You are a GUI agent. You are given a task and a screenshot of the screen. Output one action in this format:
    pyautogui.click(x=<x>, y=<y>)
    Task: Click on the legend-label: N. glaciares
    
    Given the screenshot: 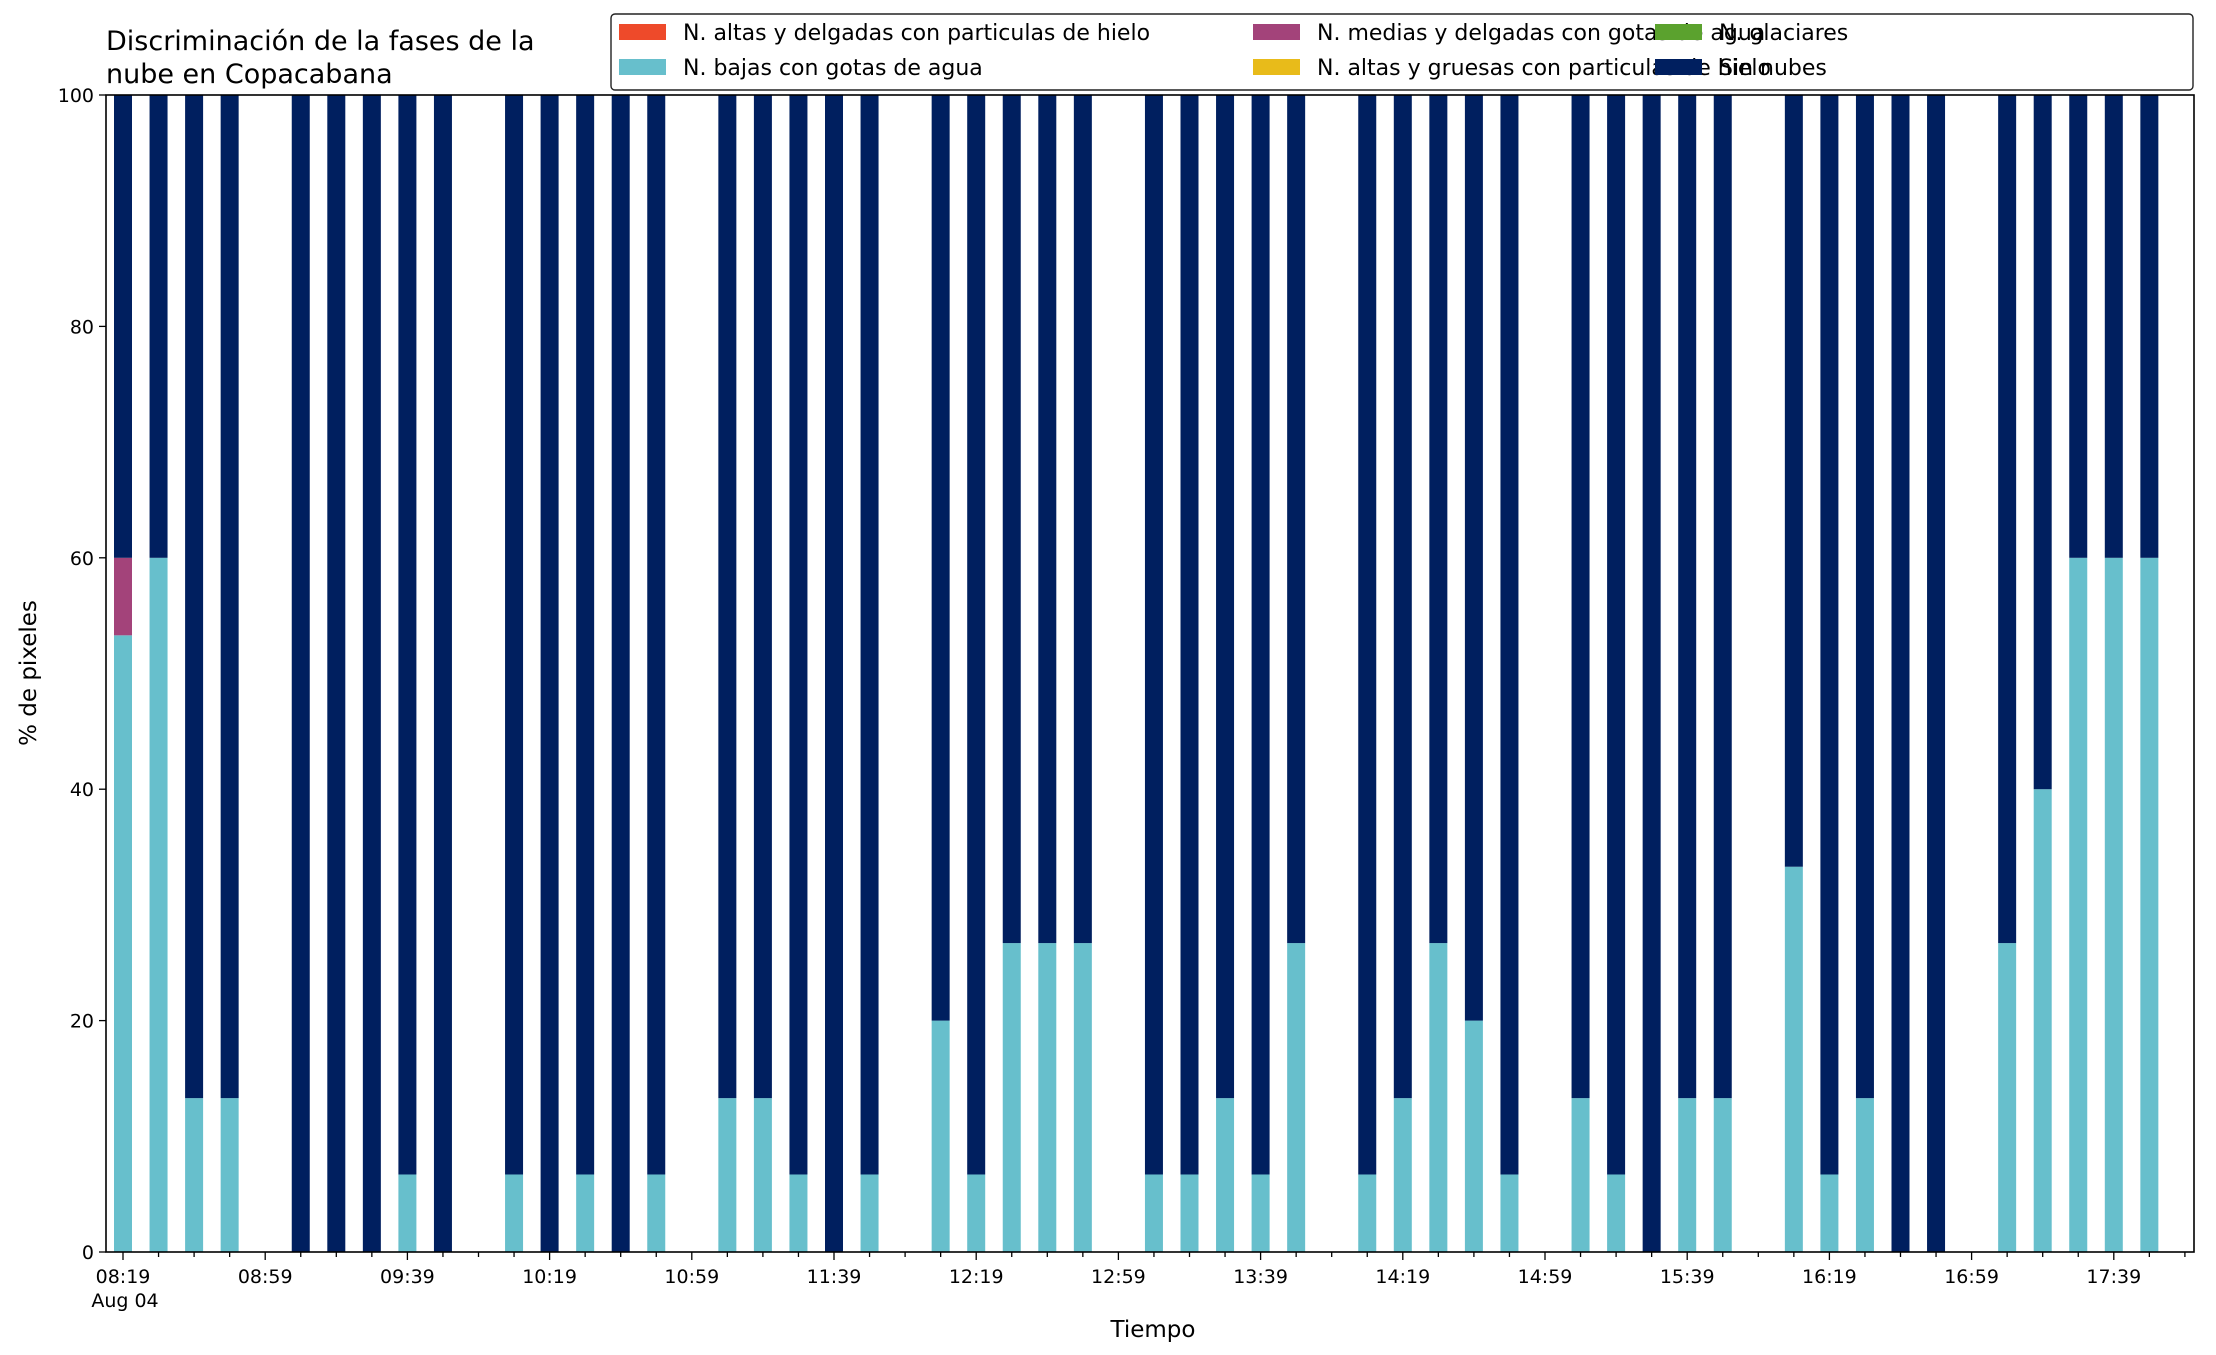 What is the action you would take?
    pyautogui.click(x=1783, y=33)
    